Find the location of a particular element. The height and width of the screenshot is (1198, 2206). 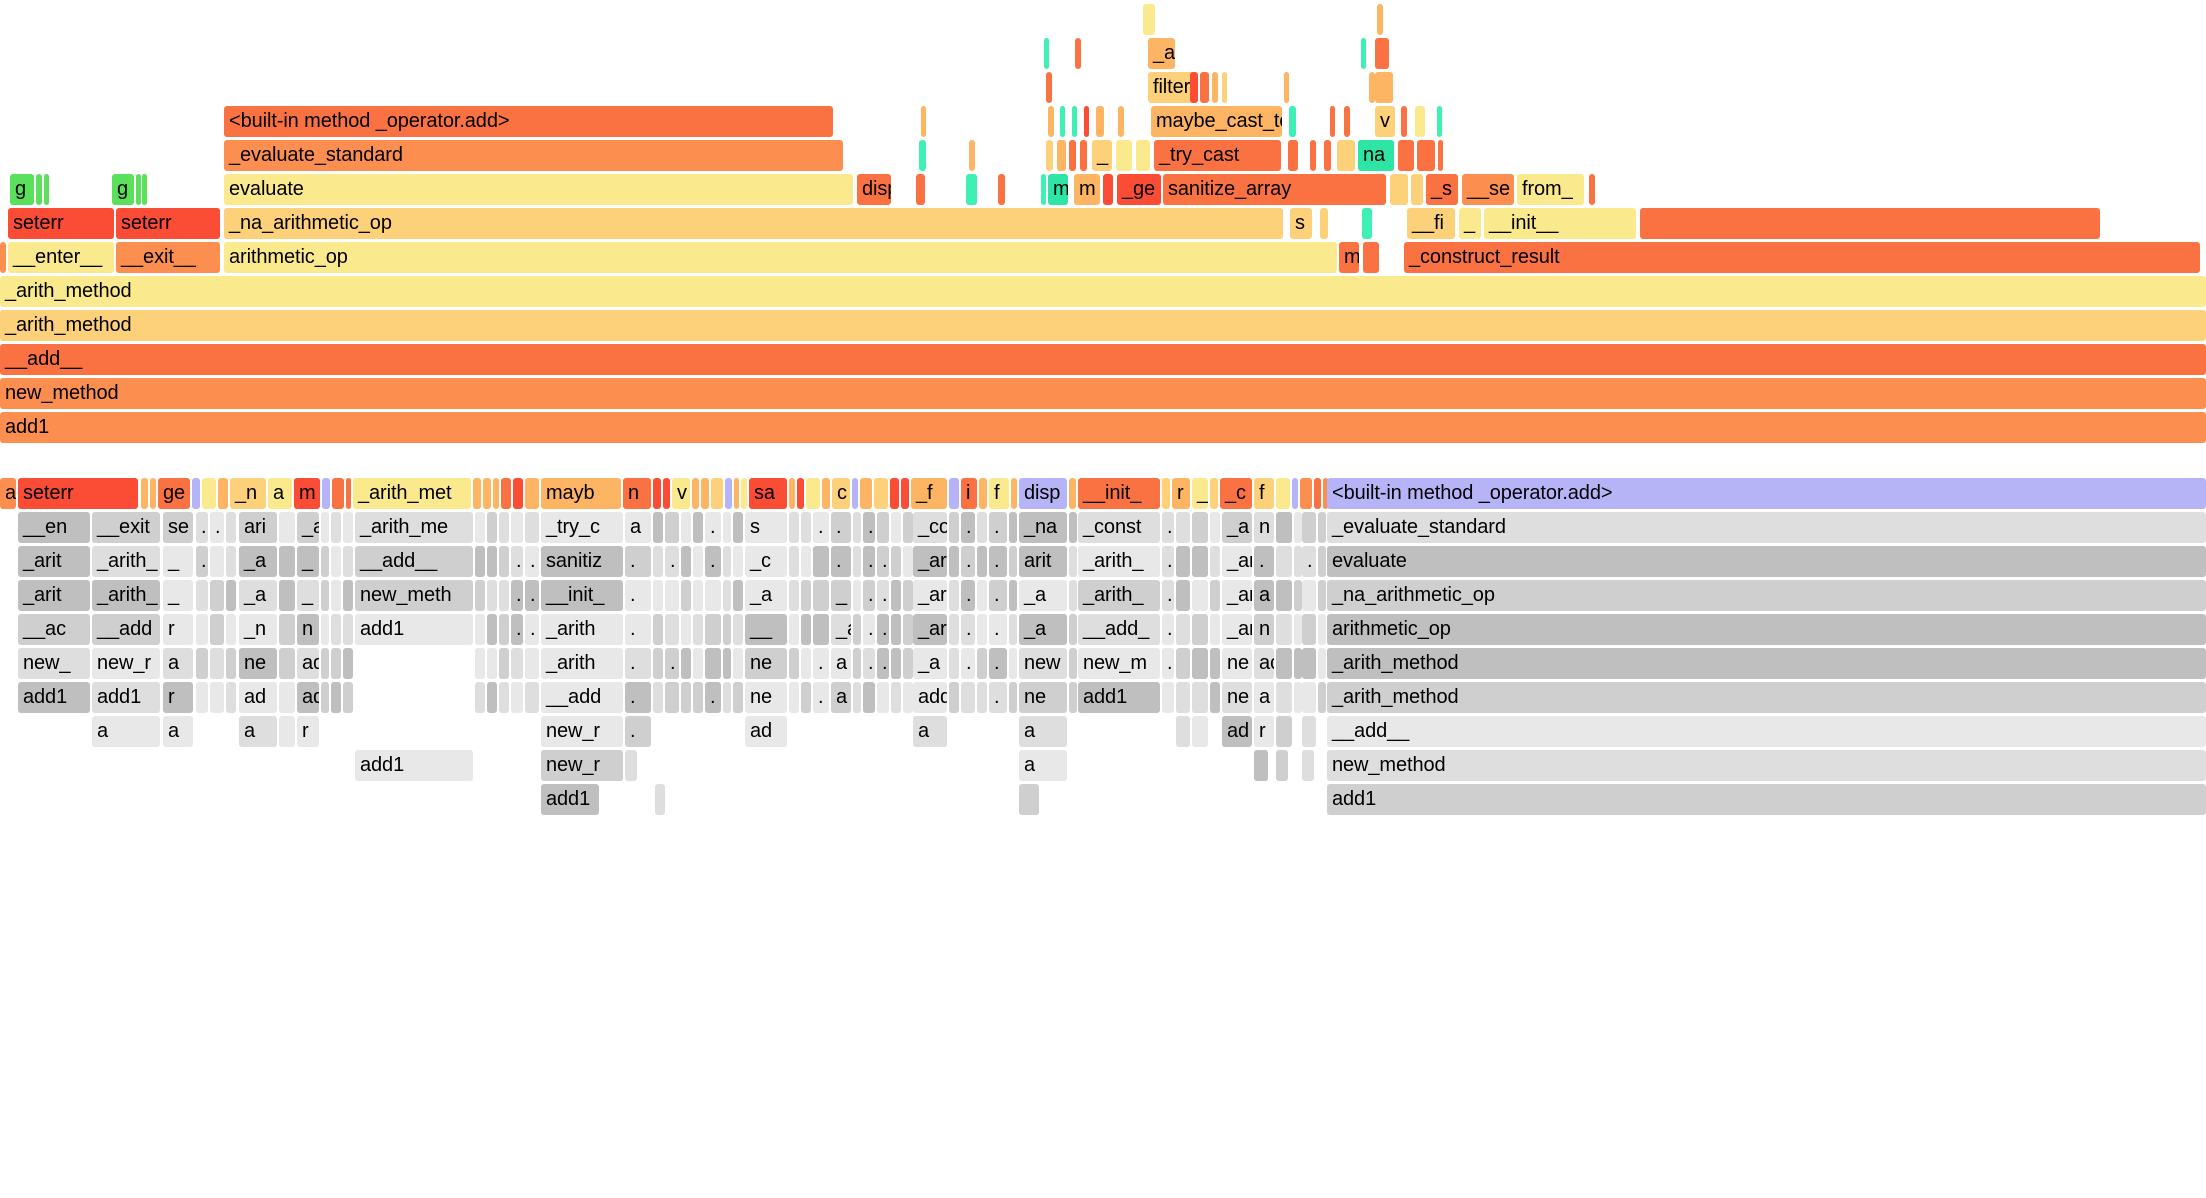

inverted-frame-init: __init_ is located at coordinates (1119, 493).